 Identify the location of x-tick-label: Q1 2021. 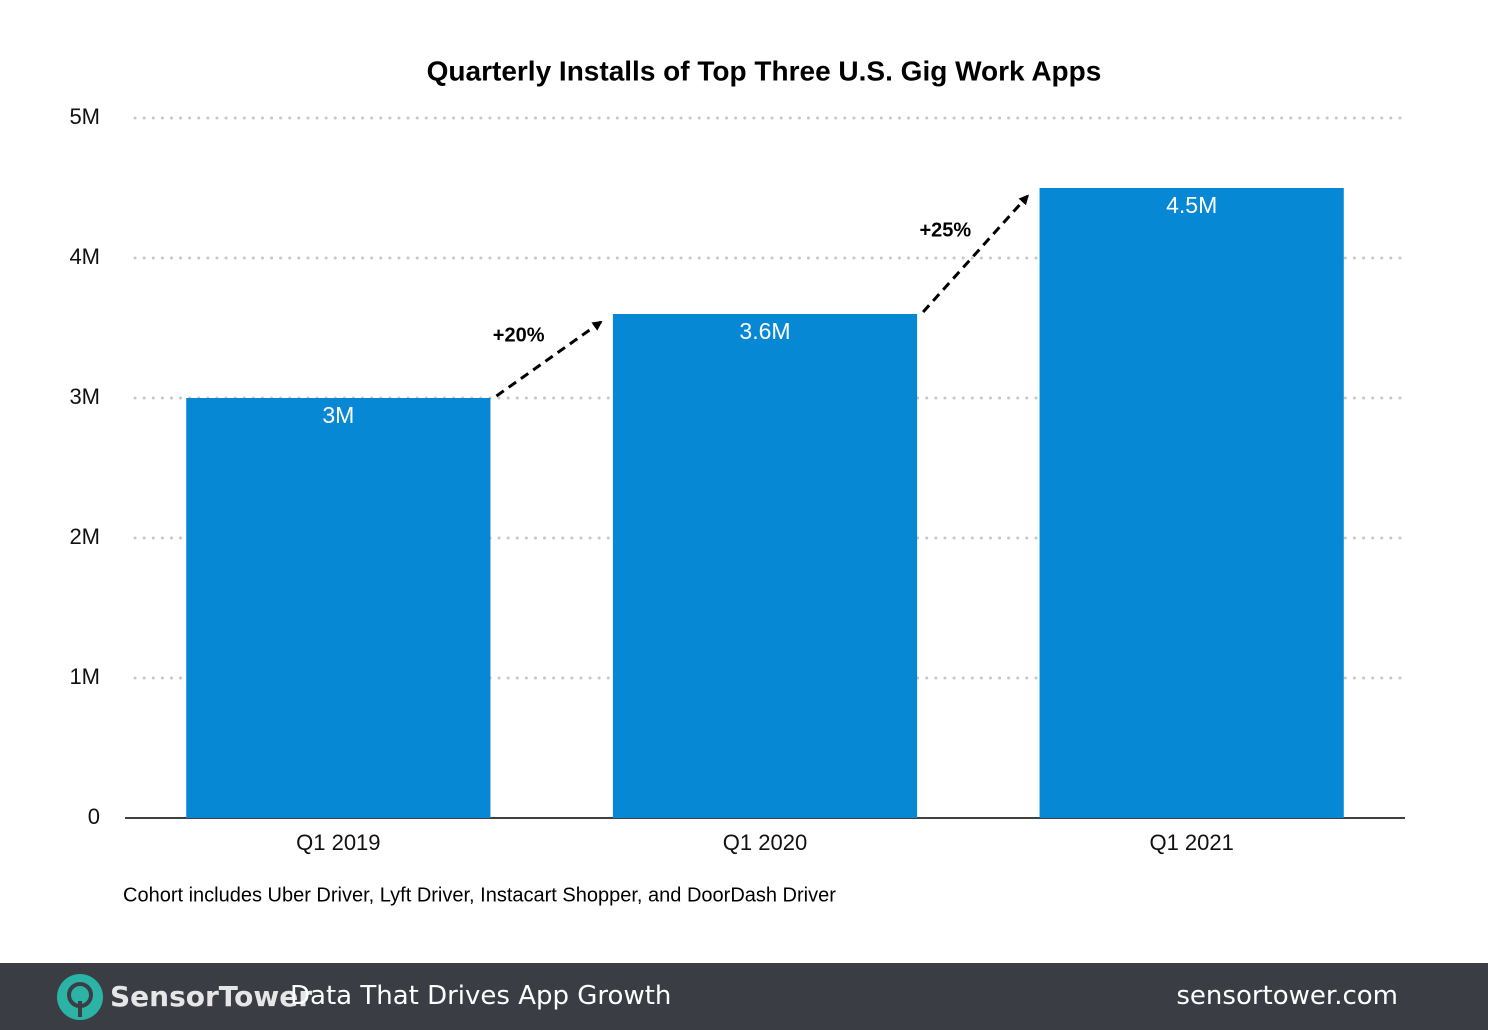
(1191, 842).